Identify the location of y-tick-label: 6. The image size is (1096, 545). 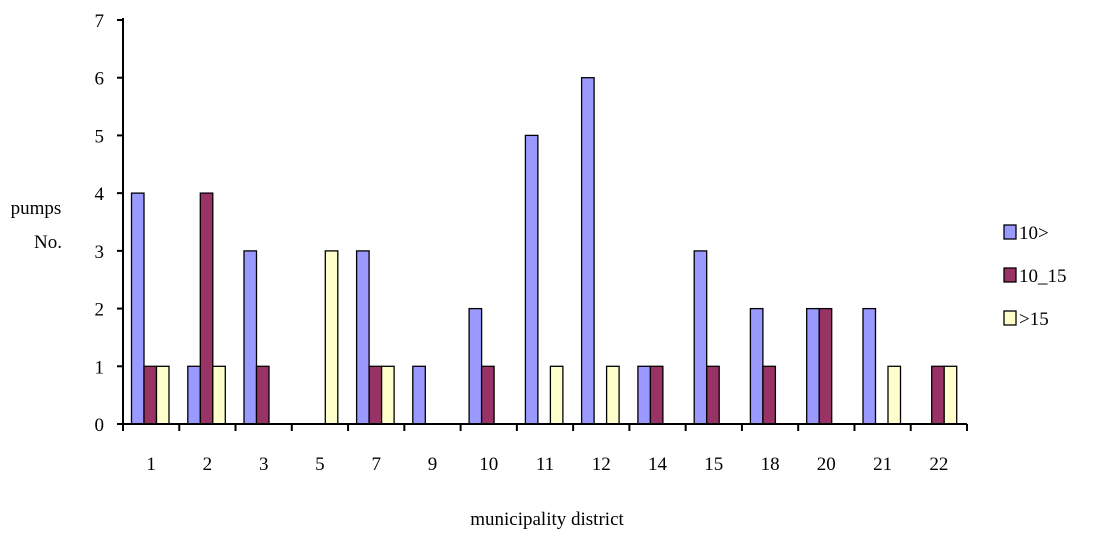
(100, 79).